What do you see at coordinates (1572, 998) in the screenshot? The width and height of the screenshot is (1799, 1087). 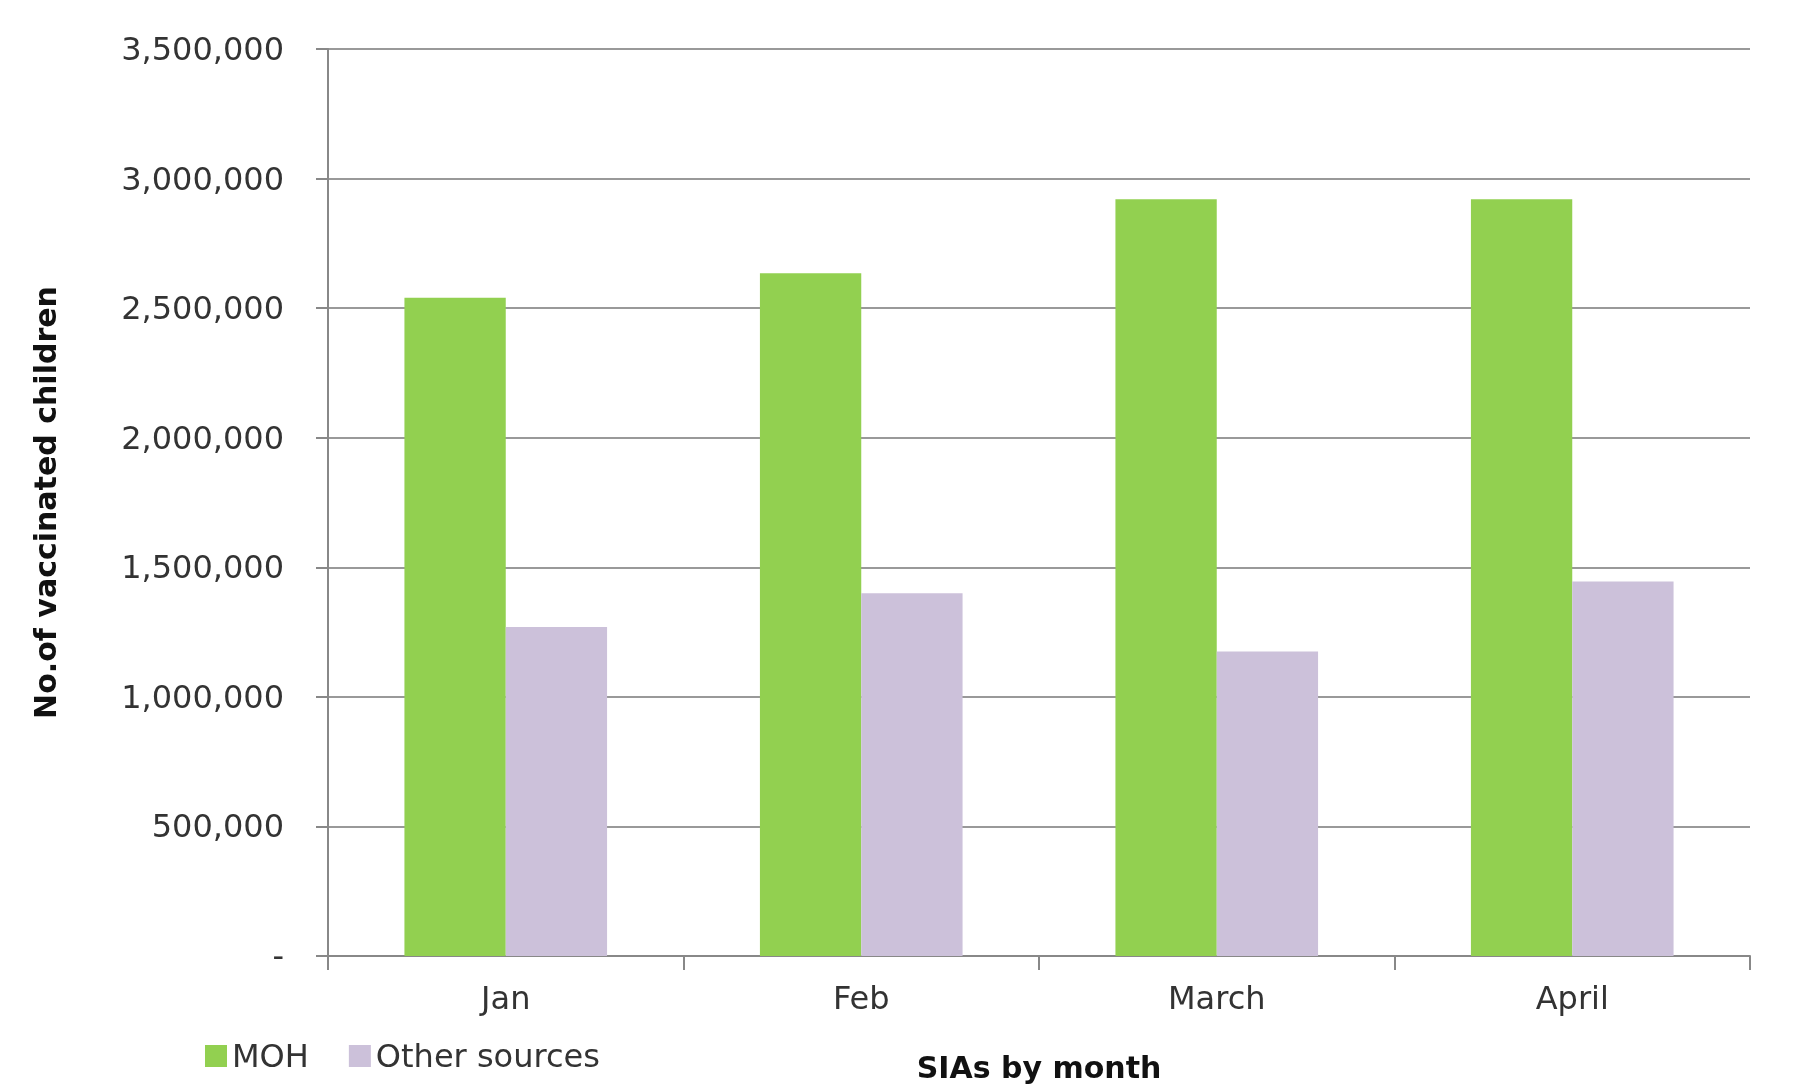 I see `x-tick-label: April` at bounding box center [1572, 998].